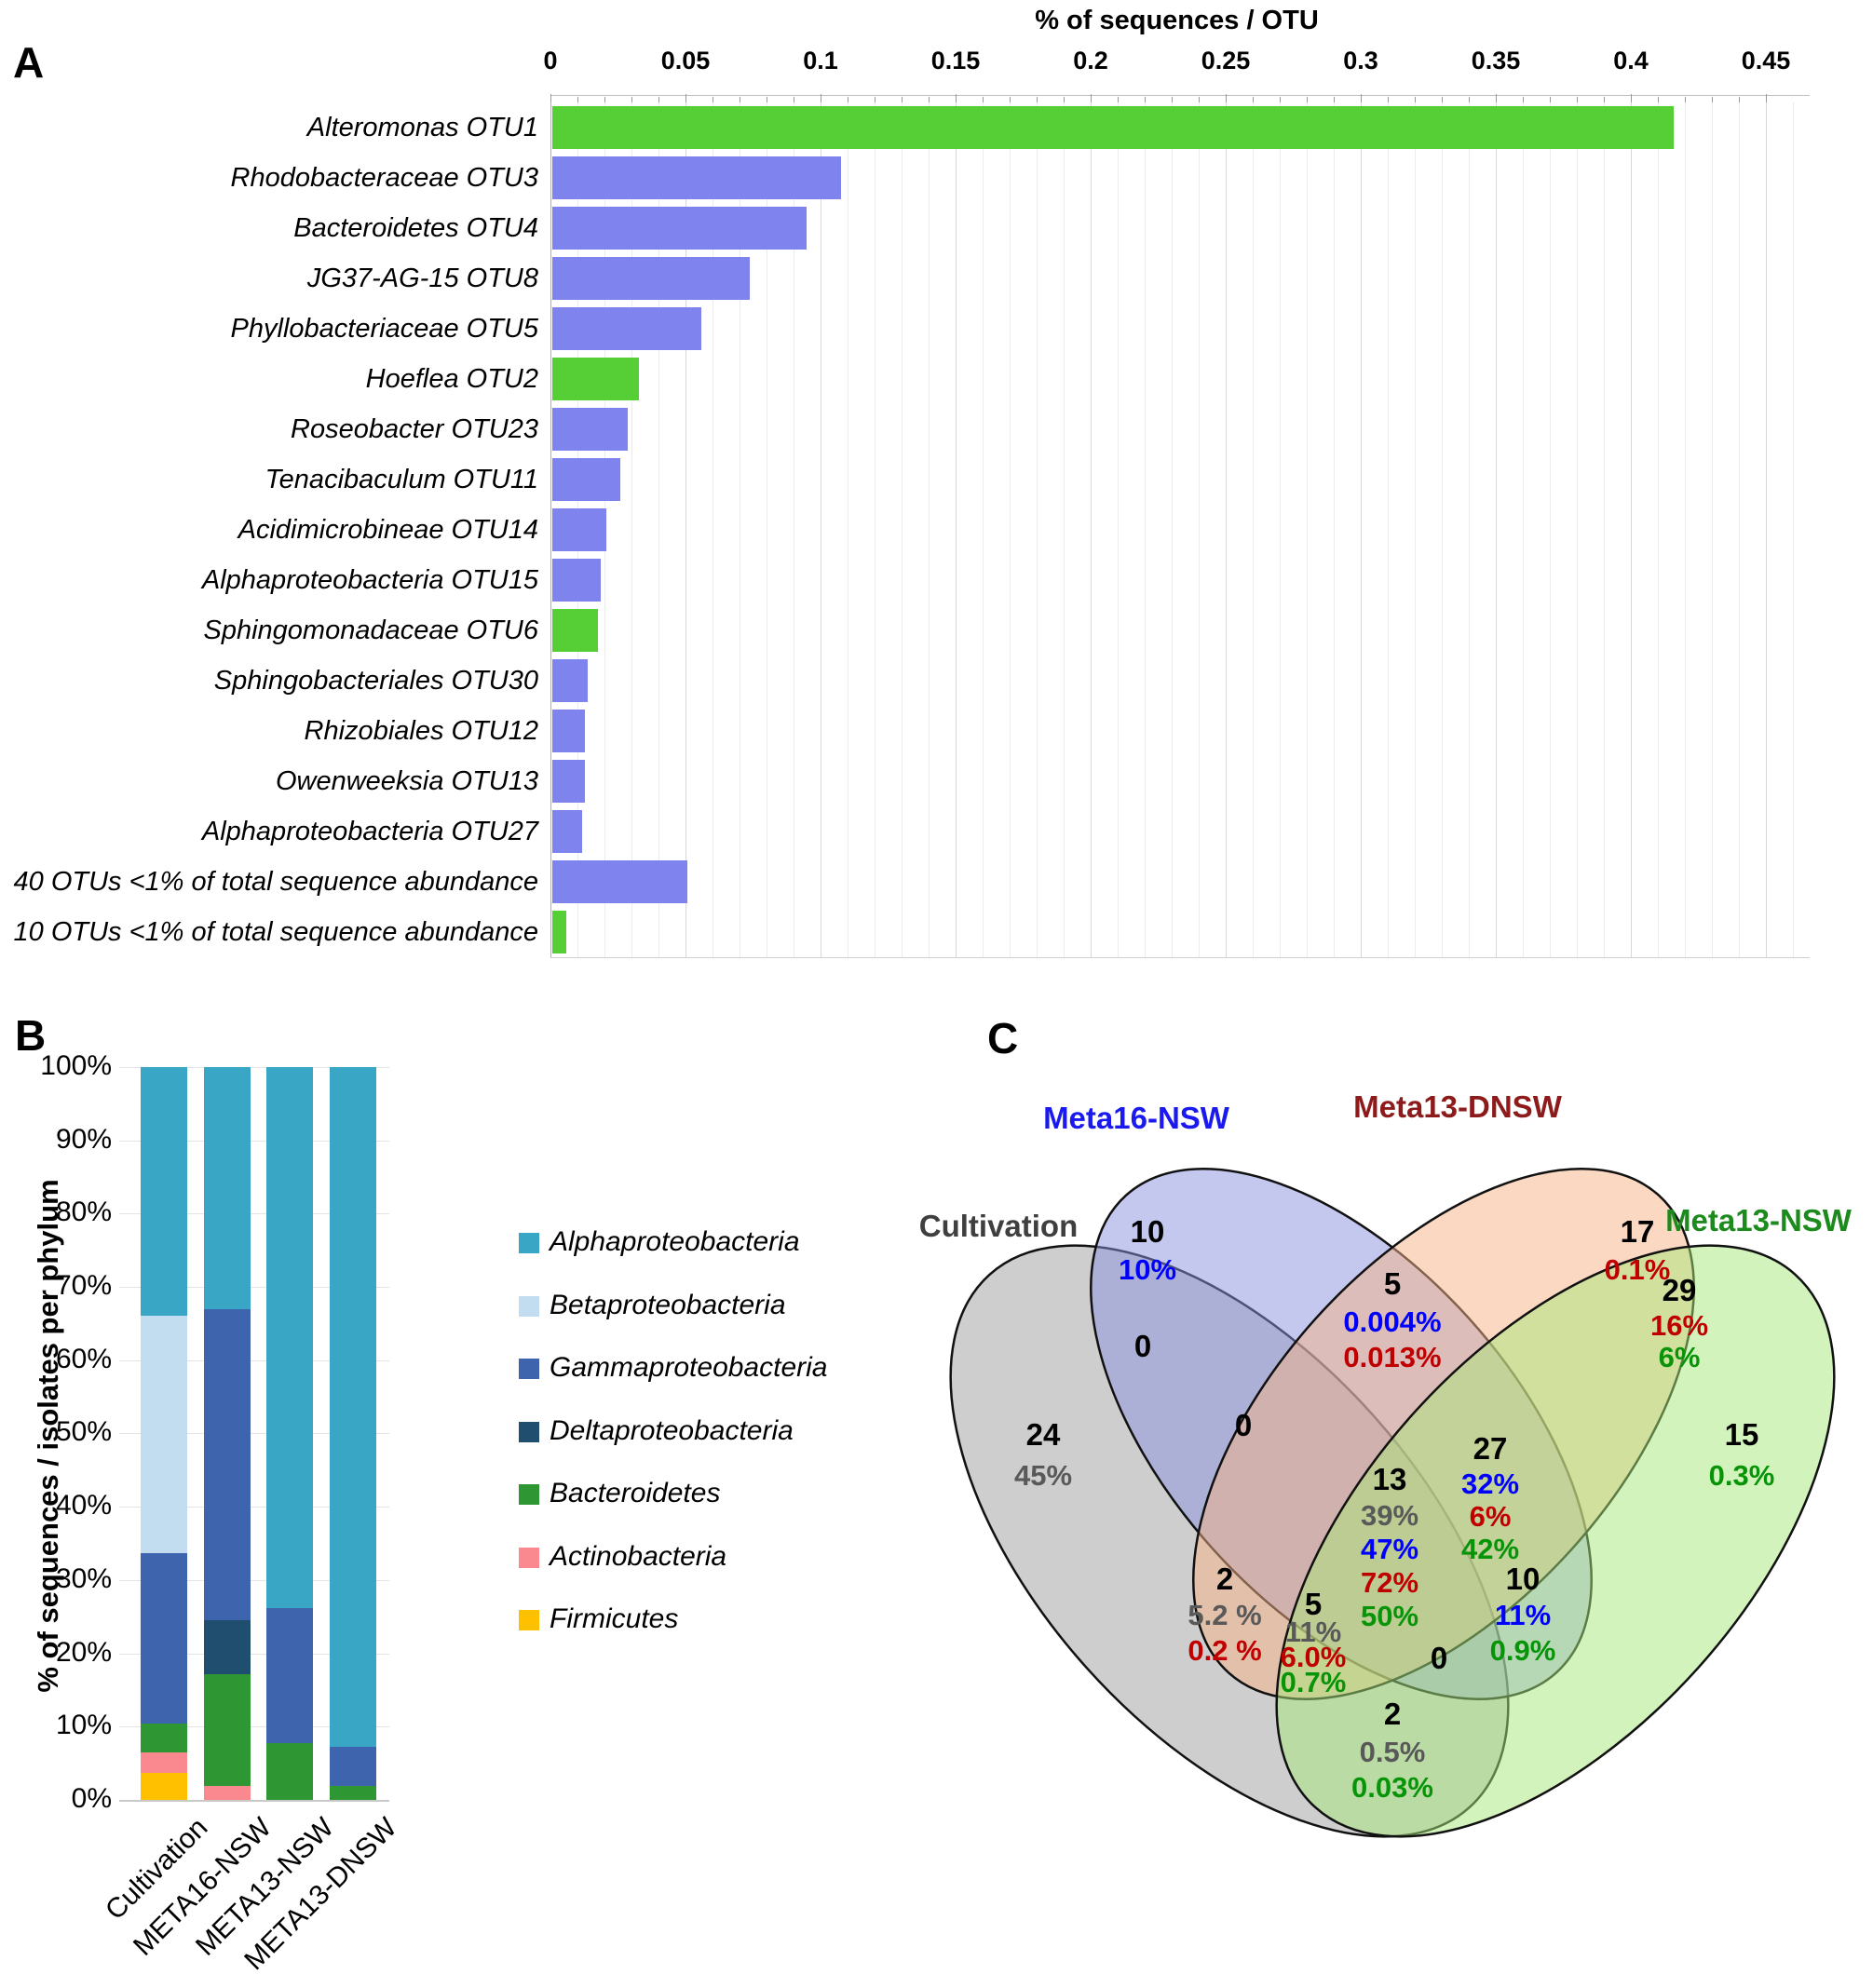  Describe the element at coordinates (1766, 60) in the screenshot. I see `x-tick-label: 0.45` at that location.